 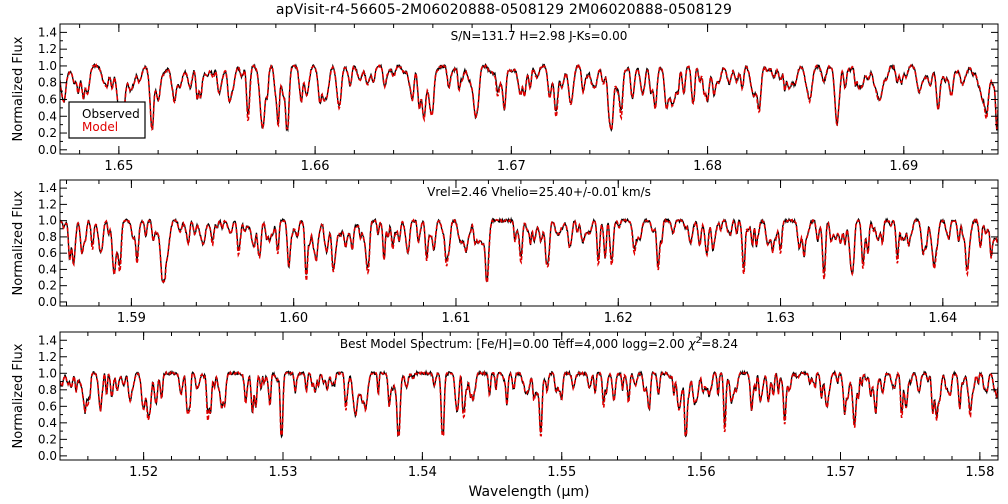 I want to click on x-tick-label: 1.63, so click(x=780, y=318).